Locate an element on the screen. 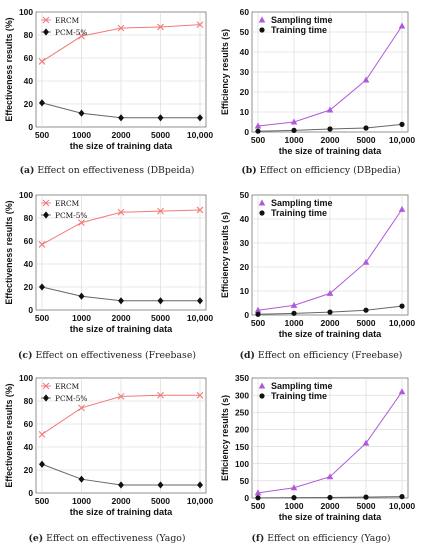  figure-caption: (d) Effect on efficiency (Freebase) is located at coordinates (321, 355).